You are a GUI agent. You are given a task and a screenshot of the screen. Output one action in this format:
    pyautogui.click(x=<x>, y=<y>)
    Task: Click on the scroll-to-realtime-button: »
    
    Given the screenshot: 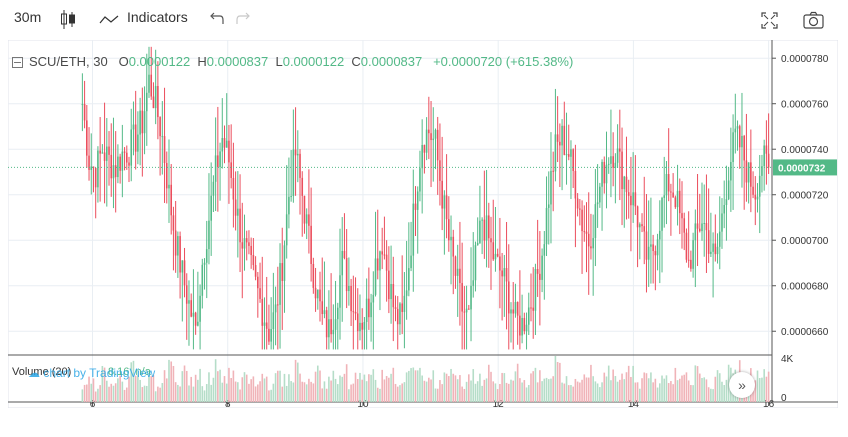 What is the action you would take?
    pyautogui.click(x=742, y=385)
    